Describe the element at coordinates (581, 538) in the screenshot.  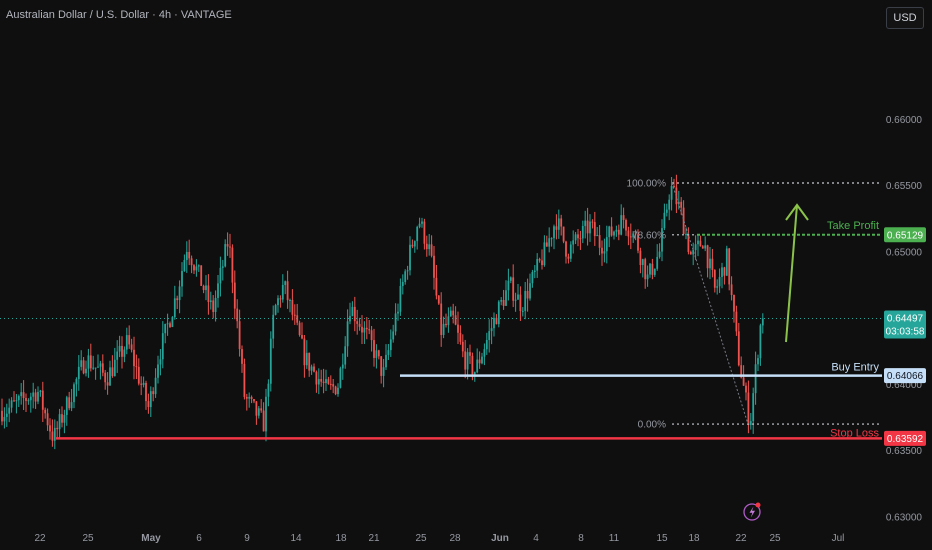
I see `x-tick-label: 8` at that location.